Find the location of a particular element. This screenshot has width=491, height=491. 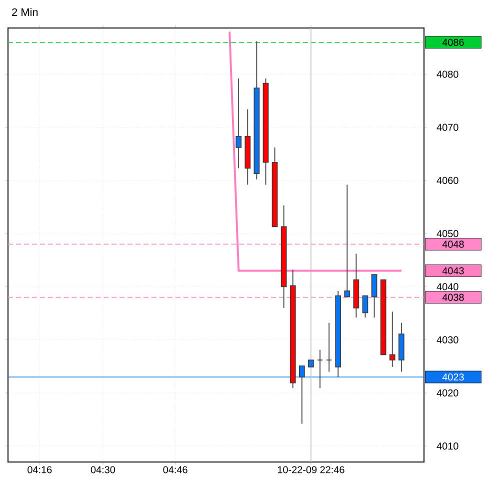

chart-title: 2 Min is located at coordinates (25, 12).